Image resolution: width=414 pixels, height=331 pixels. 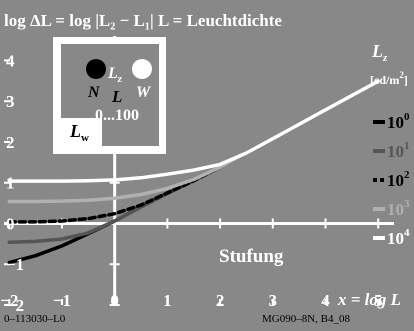 I want to click on y-tick-label-0: −2, so click(x=15, y=305).